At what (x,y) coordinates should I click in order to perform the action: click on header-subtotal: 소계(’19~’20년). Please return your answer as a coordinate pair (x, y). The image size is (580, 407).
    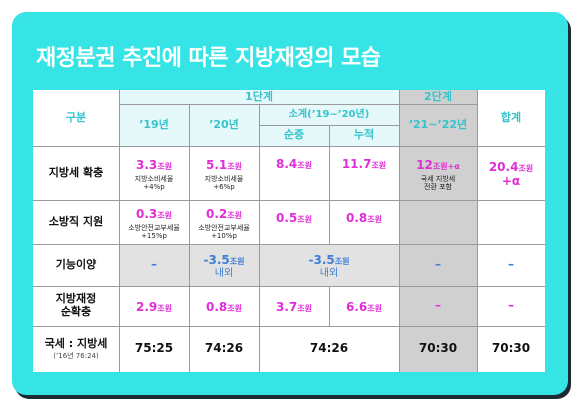
    Looking at the image, I should click on (329, 114).